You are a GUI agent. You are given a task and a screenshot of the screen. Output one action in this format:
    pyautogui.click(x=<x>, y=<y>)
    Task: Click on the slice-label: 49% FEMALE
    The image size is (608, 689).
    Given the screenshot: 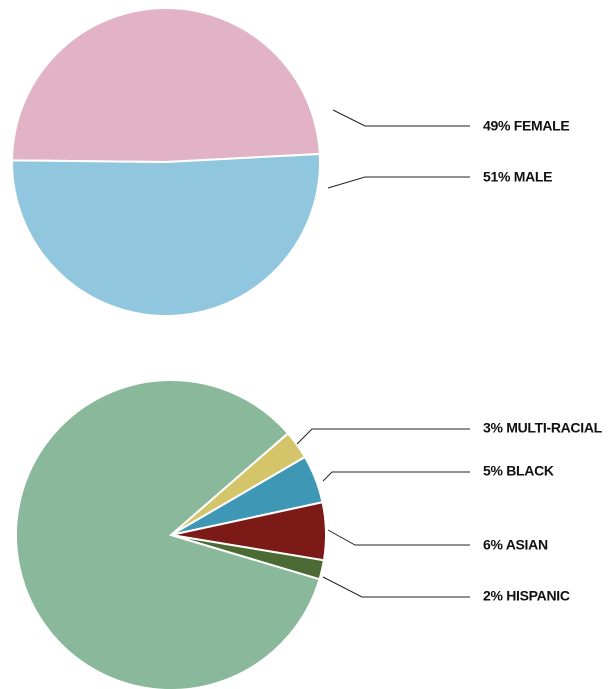 What is the action you would take?
    pyautogui.click(x=526, y=126)
    